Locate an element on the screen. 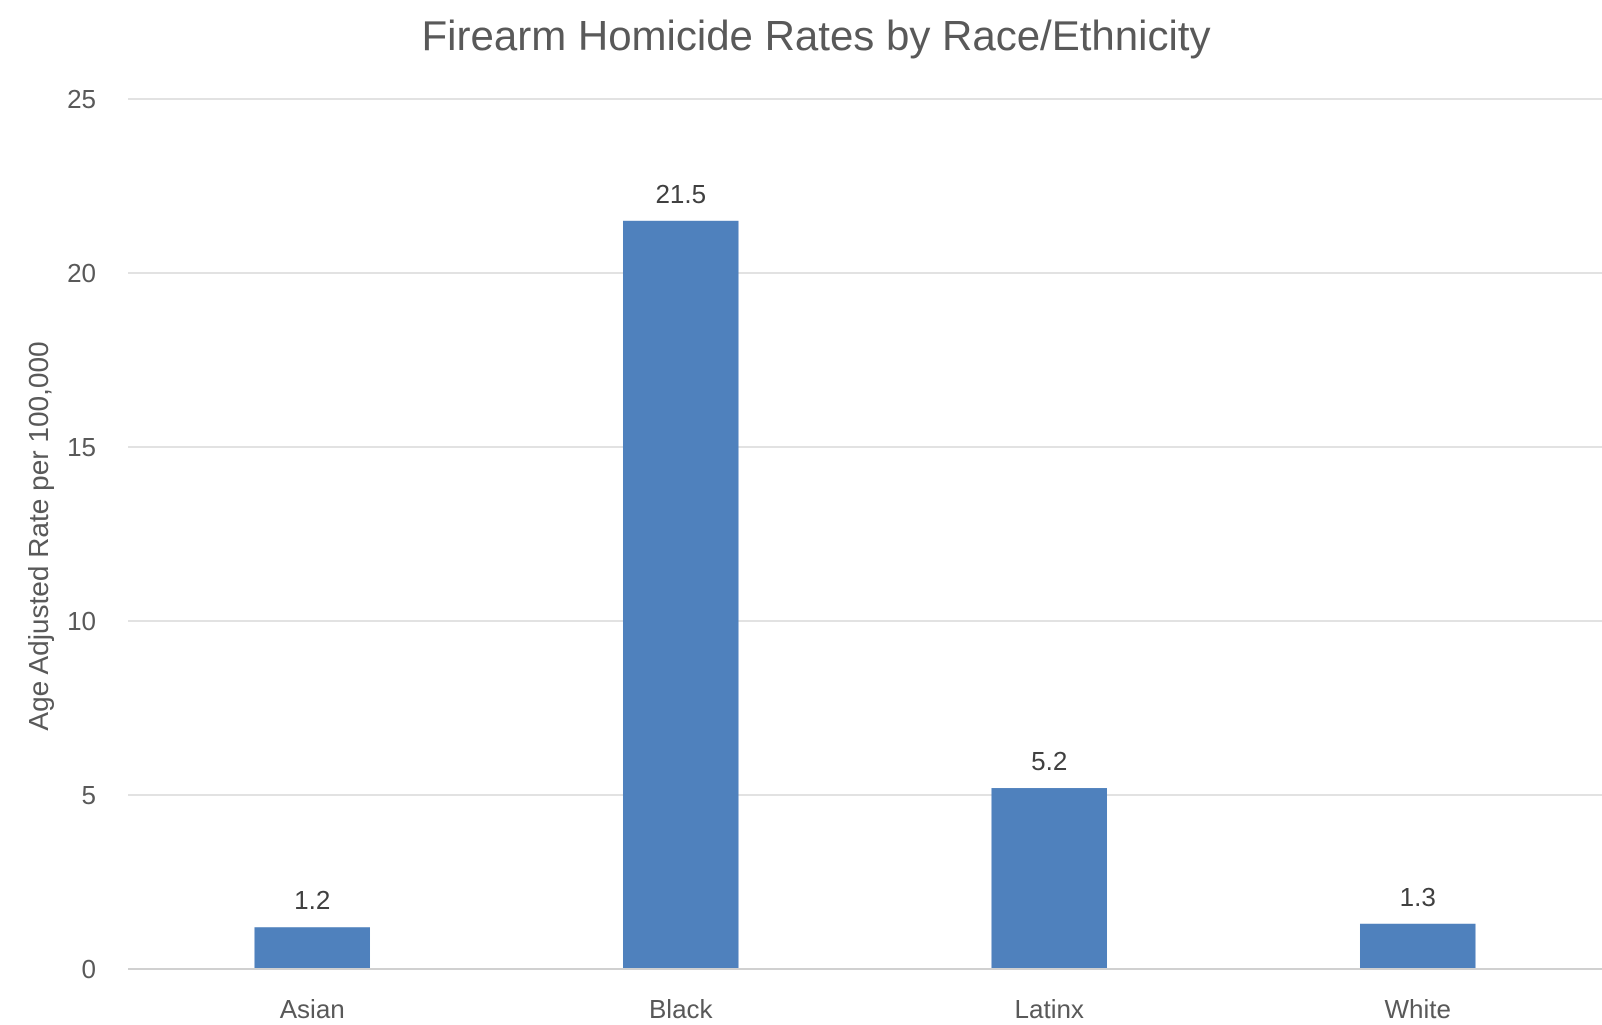 The height and width of the screenshot is (1025, 1602). y-tick-label: 0 is located at coordinates (89, 969).